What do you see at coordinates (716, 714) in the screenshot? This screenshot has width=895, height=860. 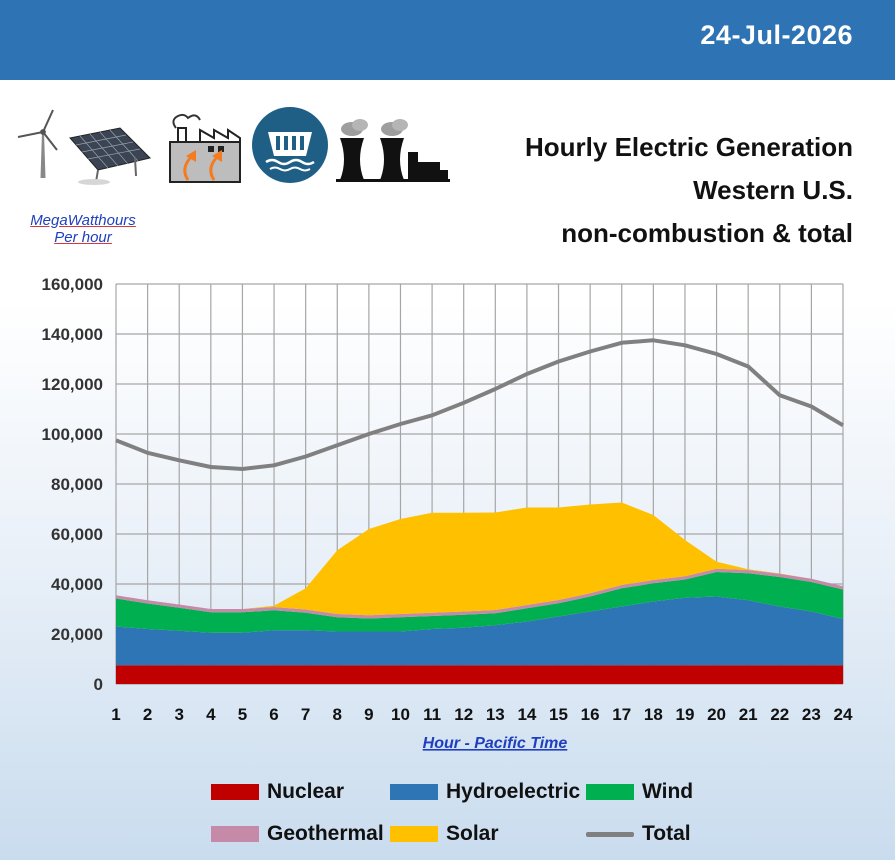 I see `x-tick-label: 20` at bounding box center [716, 714].